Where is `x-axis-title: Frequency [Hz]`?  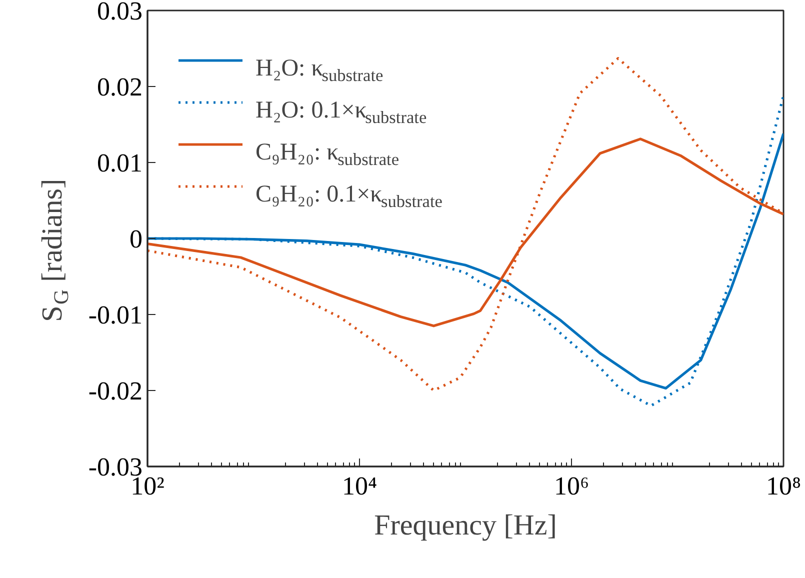
x-axis-title: Frequency [Hz] is located at coordinates (465, 526).